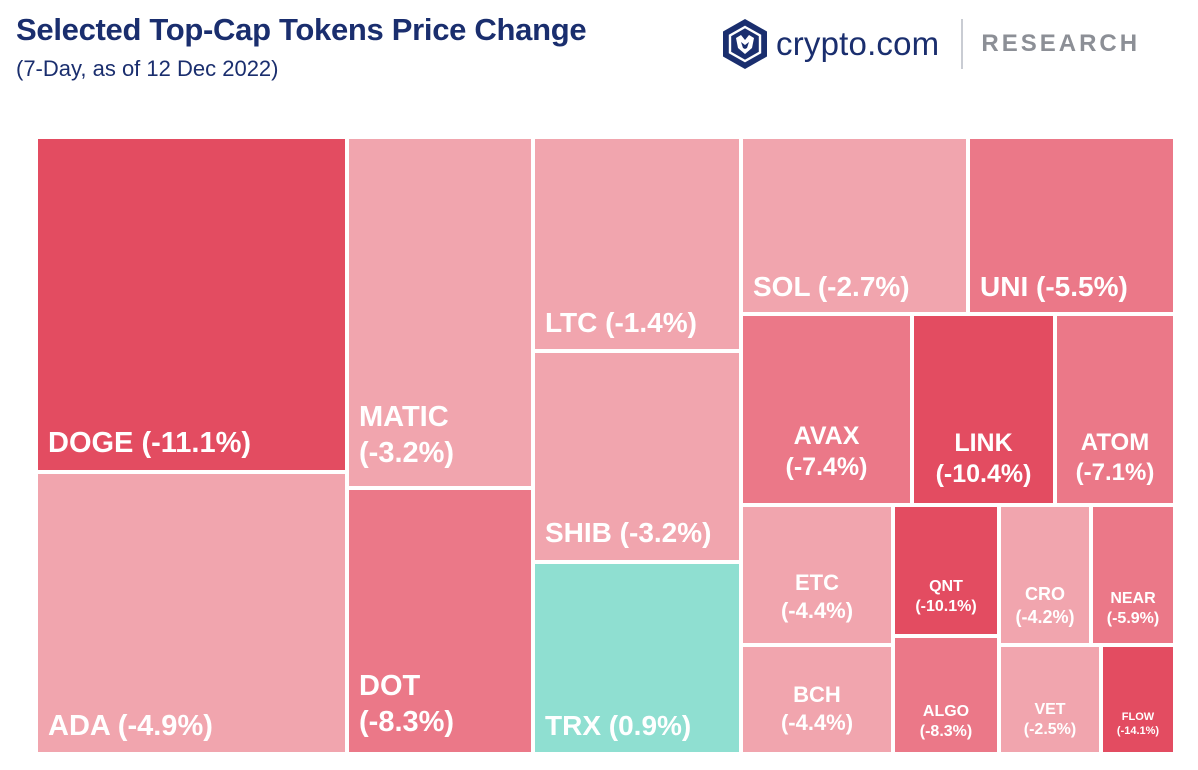 The image size is (1198, 770). I want to click on tile-label-line: DOGE (-11.1%), so click(150, 443).